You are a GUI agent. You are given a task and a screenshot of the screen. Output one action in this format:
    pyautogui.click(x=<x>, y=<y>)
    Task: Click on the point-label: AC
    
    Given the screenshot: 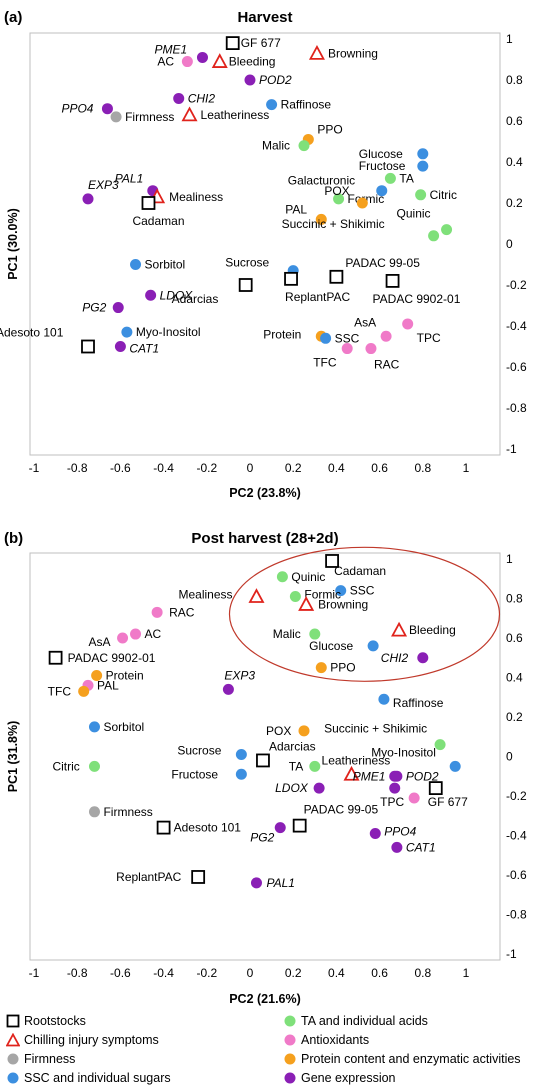 What is the action you would take?
    pyautogui.click(x=165, y=62)
    